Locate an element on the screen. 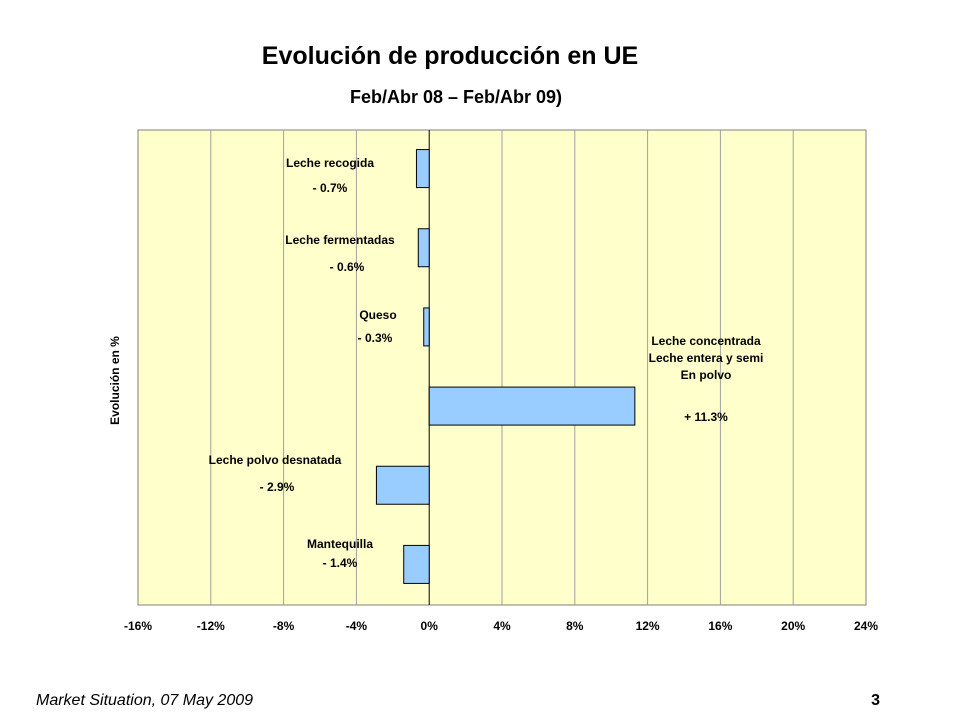 The width and height of the screenshot is (960, 720). category-label: Leche concentrada is located at coordinates (706, 341).